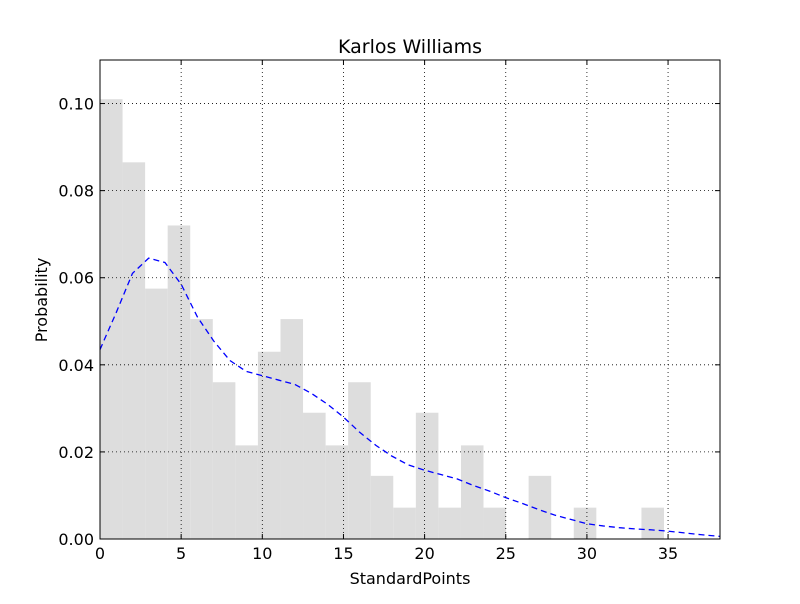 This screenshot has width=800, height=604. I want to click on y-tick-label: 0.10, so click(76, 104).